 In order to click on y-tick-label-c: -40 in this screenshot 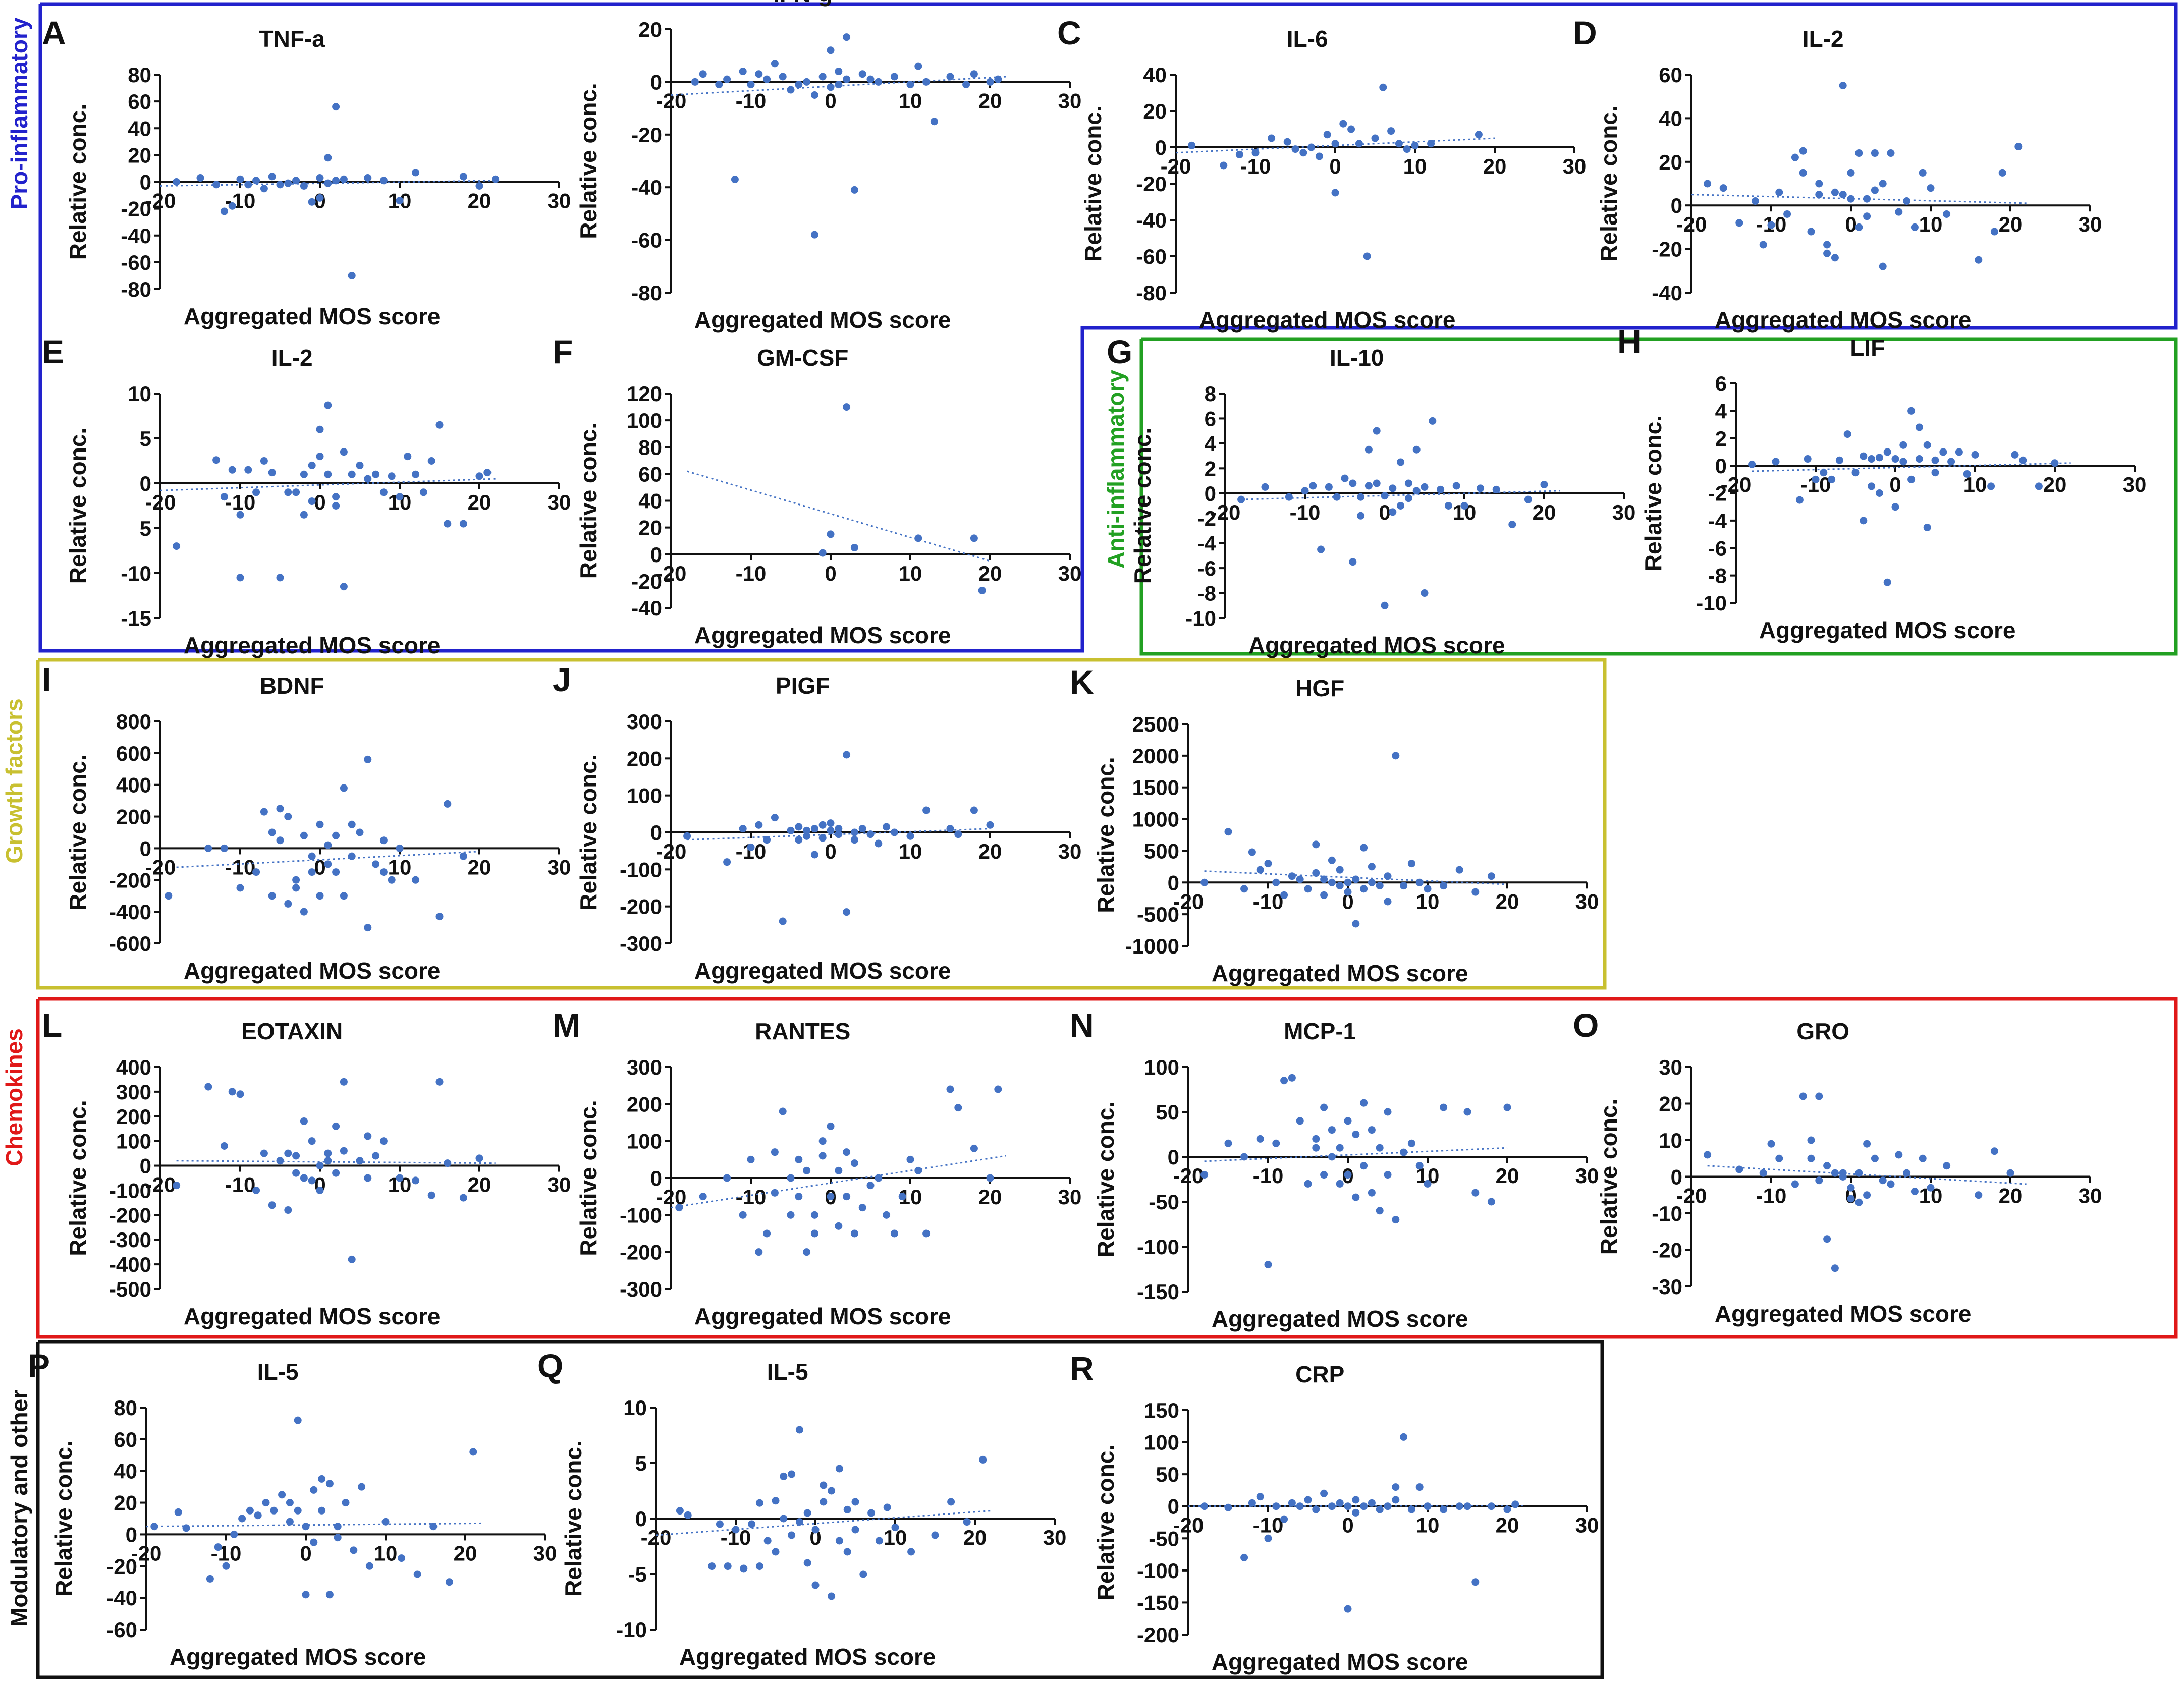, I will do `click(1151, 220)`.